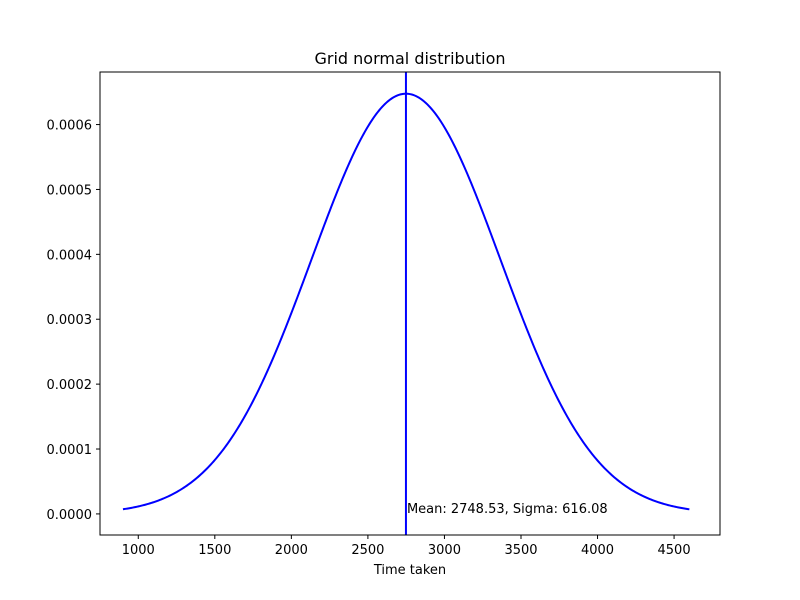 Image resolution: width=800 pixels, height=600 pixels. I want to click on y-tick-label-4: 0.0004, so click(70, 255).